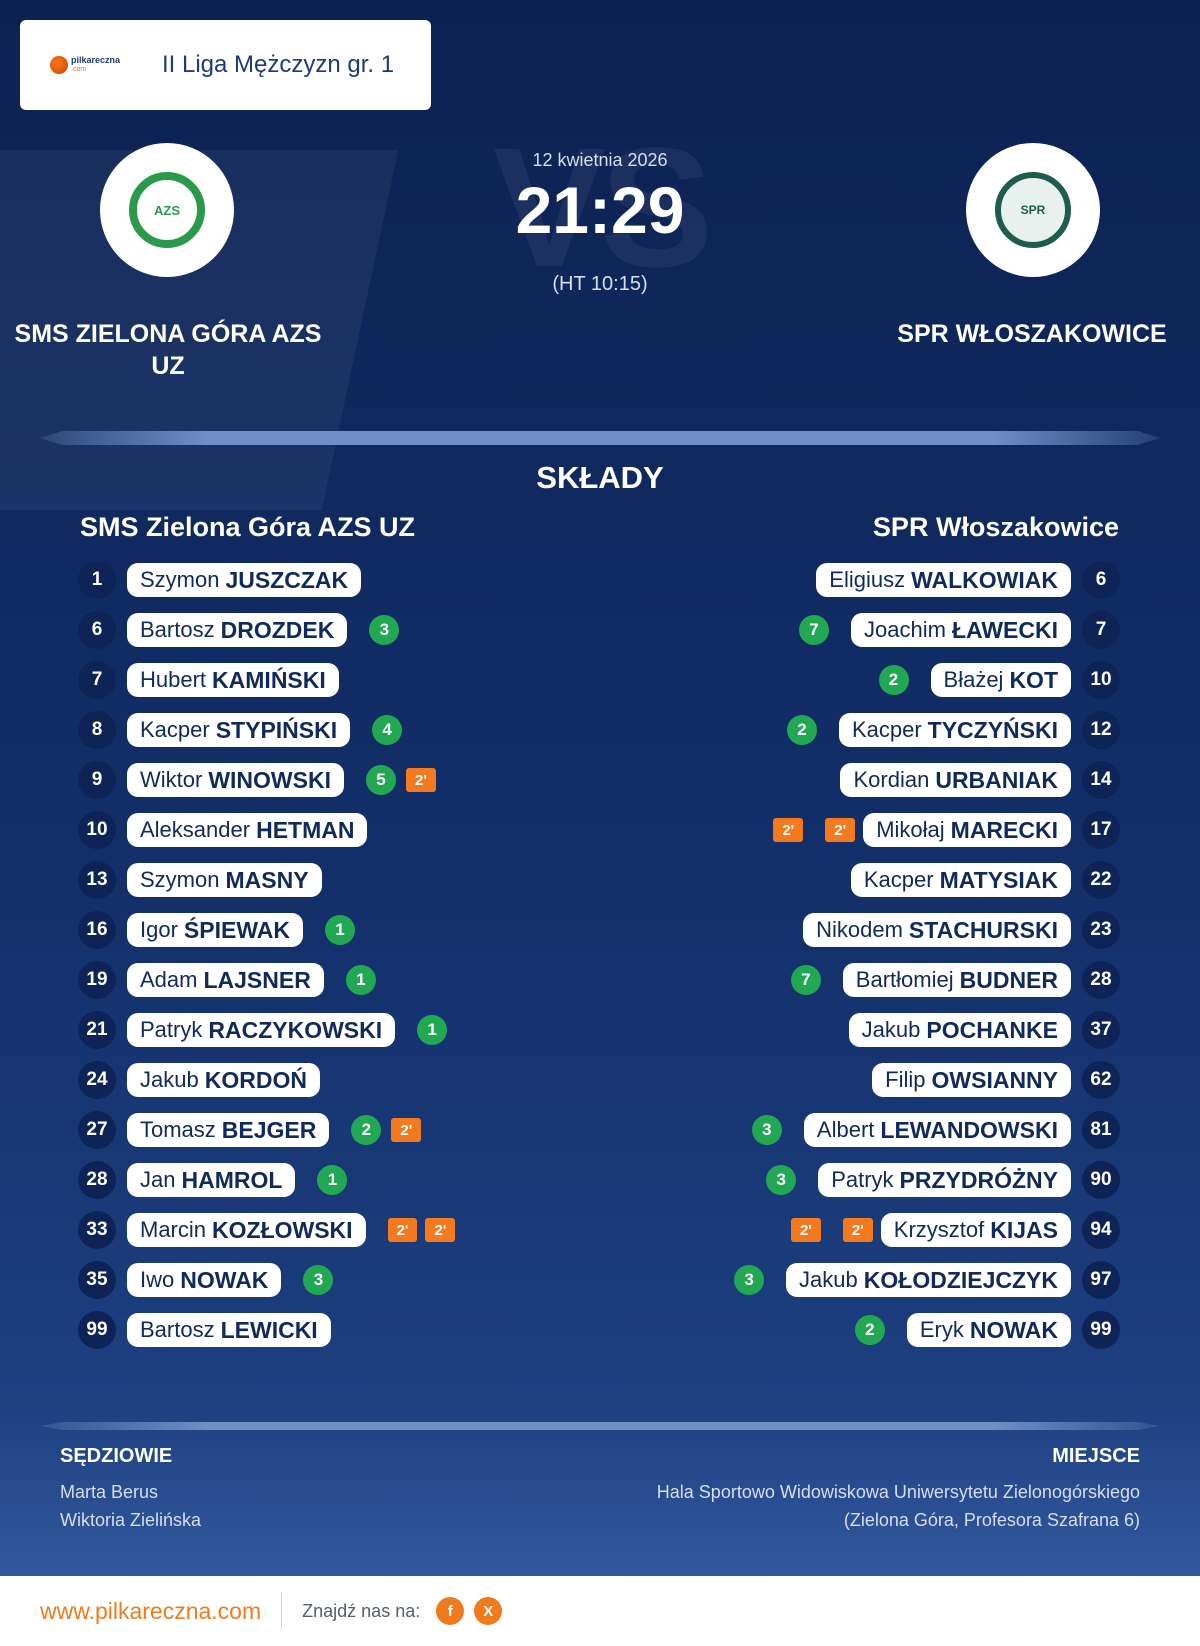 Image resolution: width=1200 pixels, height=1646 pixels. I want to click on player-last-name: HAMROL, so click(232, 1179).